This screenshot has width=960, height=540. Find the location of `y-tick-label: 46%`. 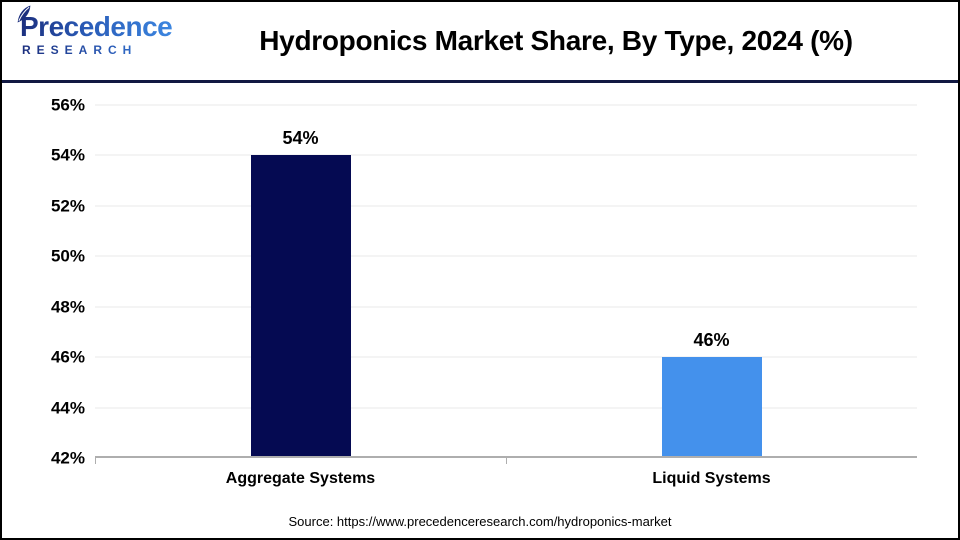

y-tick-label: 46% is located at coordinates (67, 357).